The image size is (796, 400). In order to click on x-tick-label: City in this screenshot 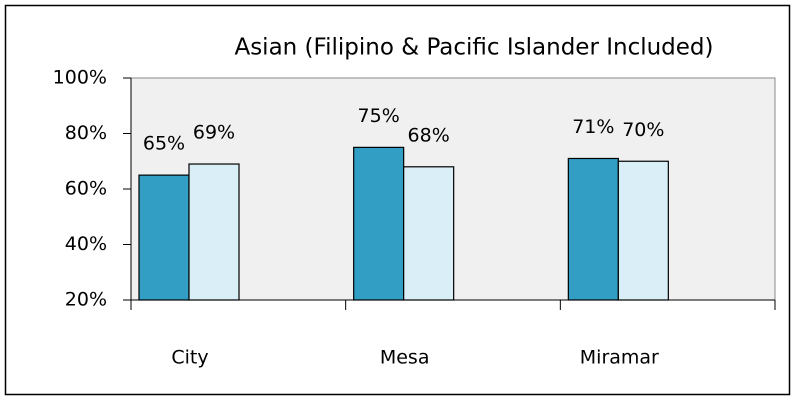, I will do `click(189, 358)`.